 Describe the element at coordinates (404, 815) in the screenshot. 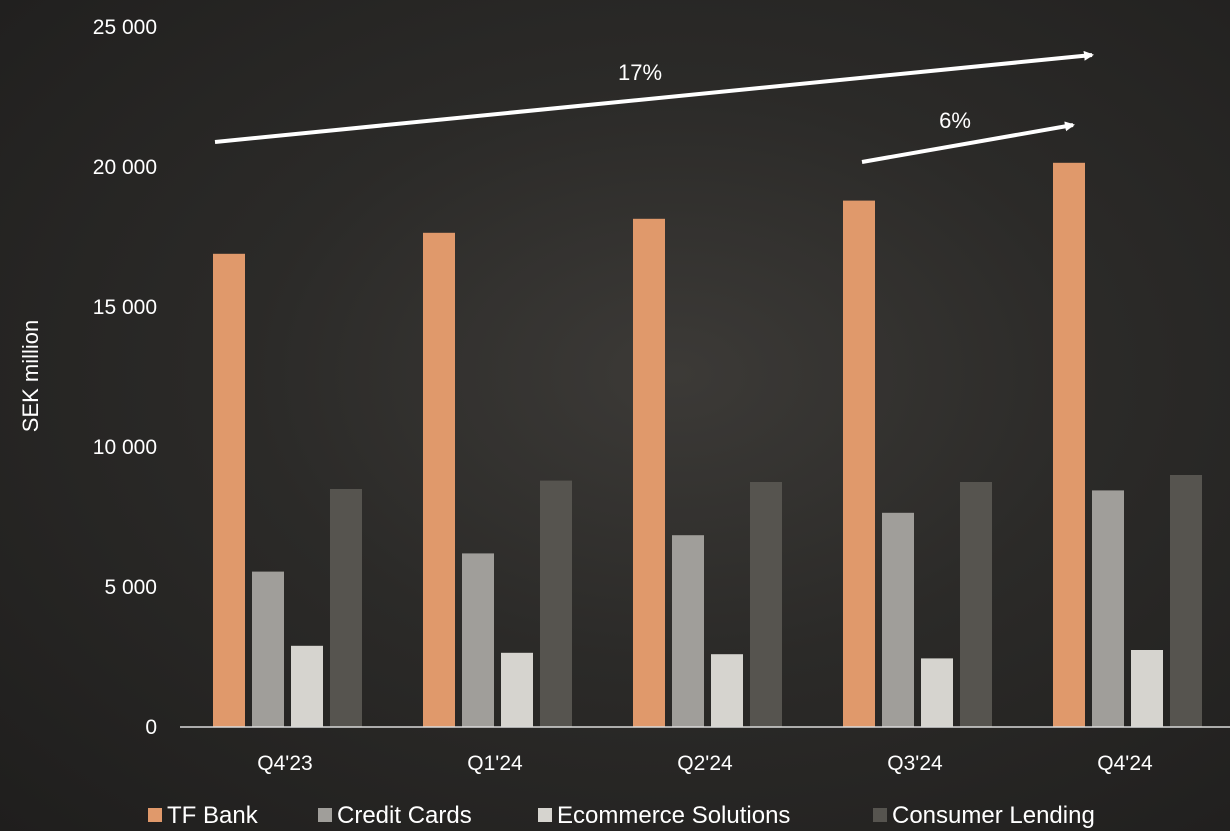

I see `legend-label-credit-cards: Credit Cards` at that location.